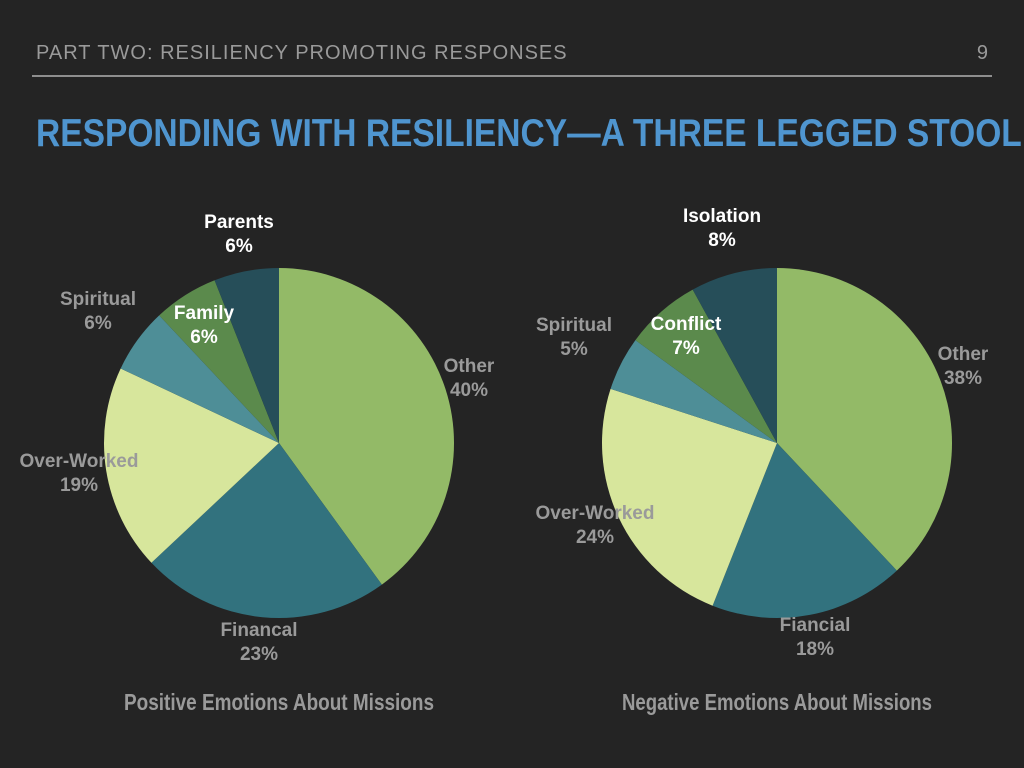  I want to click on pie-slice-isolation, so click(734, 355).